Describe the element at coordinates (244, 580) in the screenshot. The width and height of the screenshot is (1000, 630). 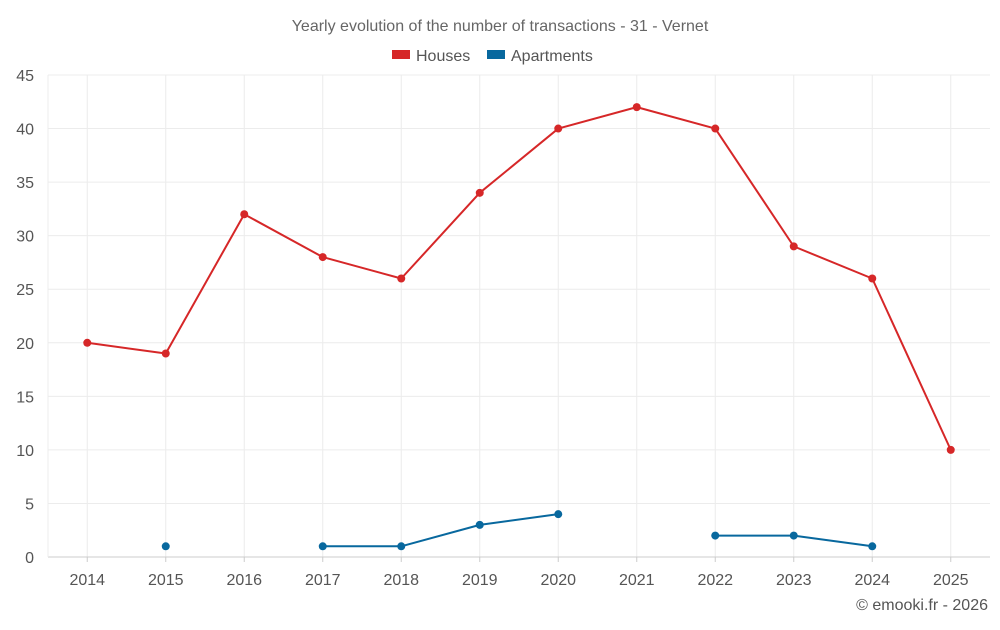
I see `x-tick-label: 2016` at that location.